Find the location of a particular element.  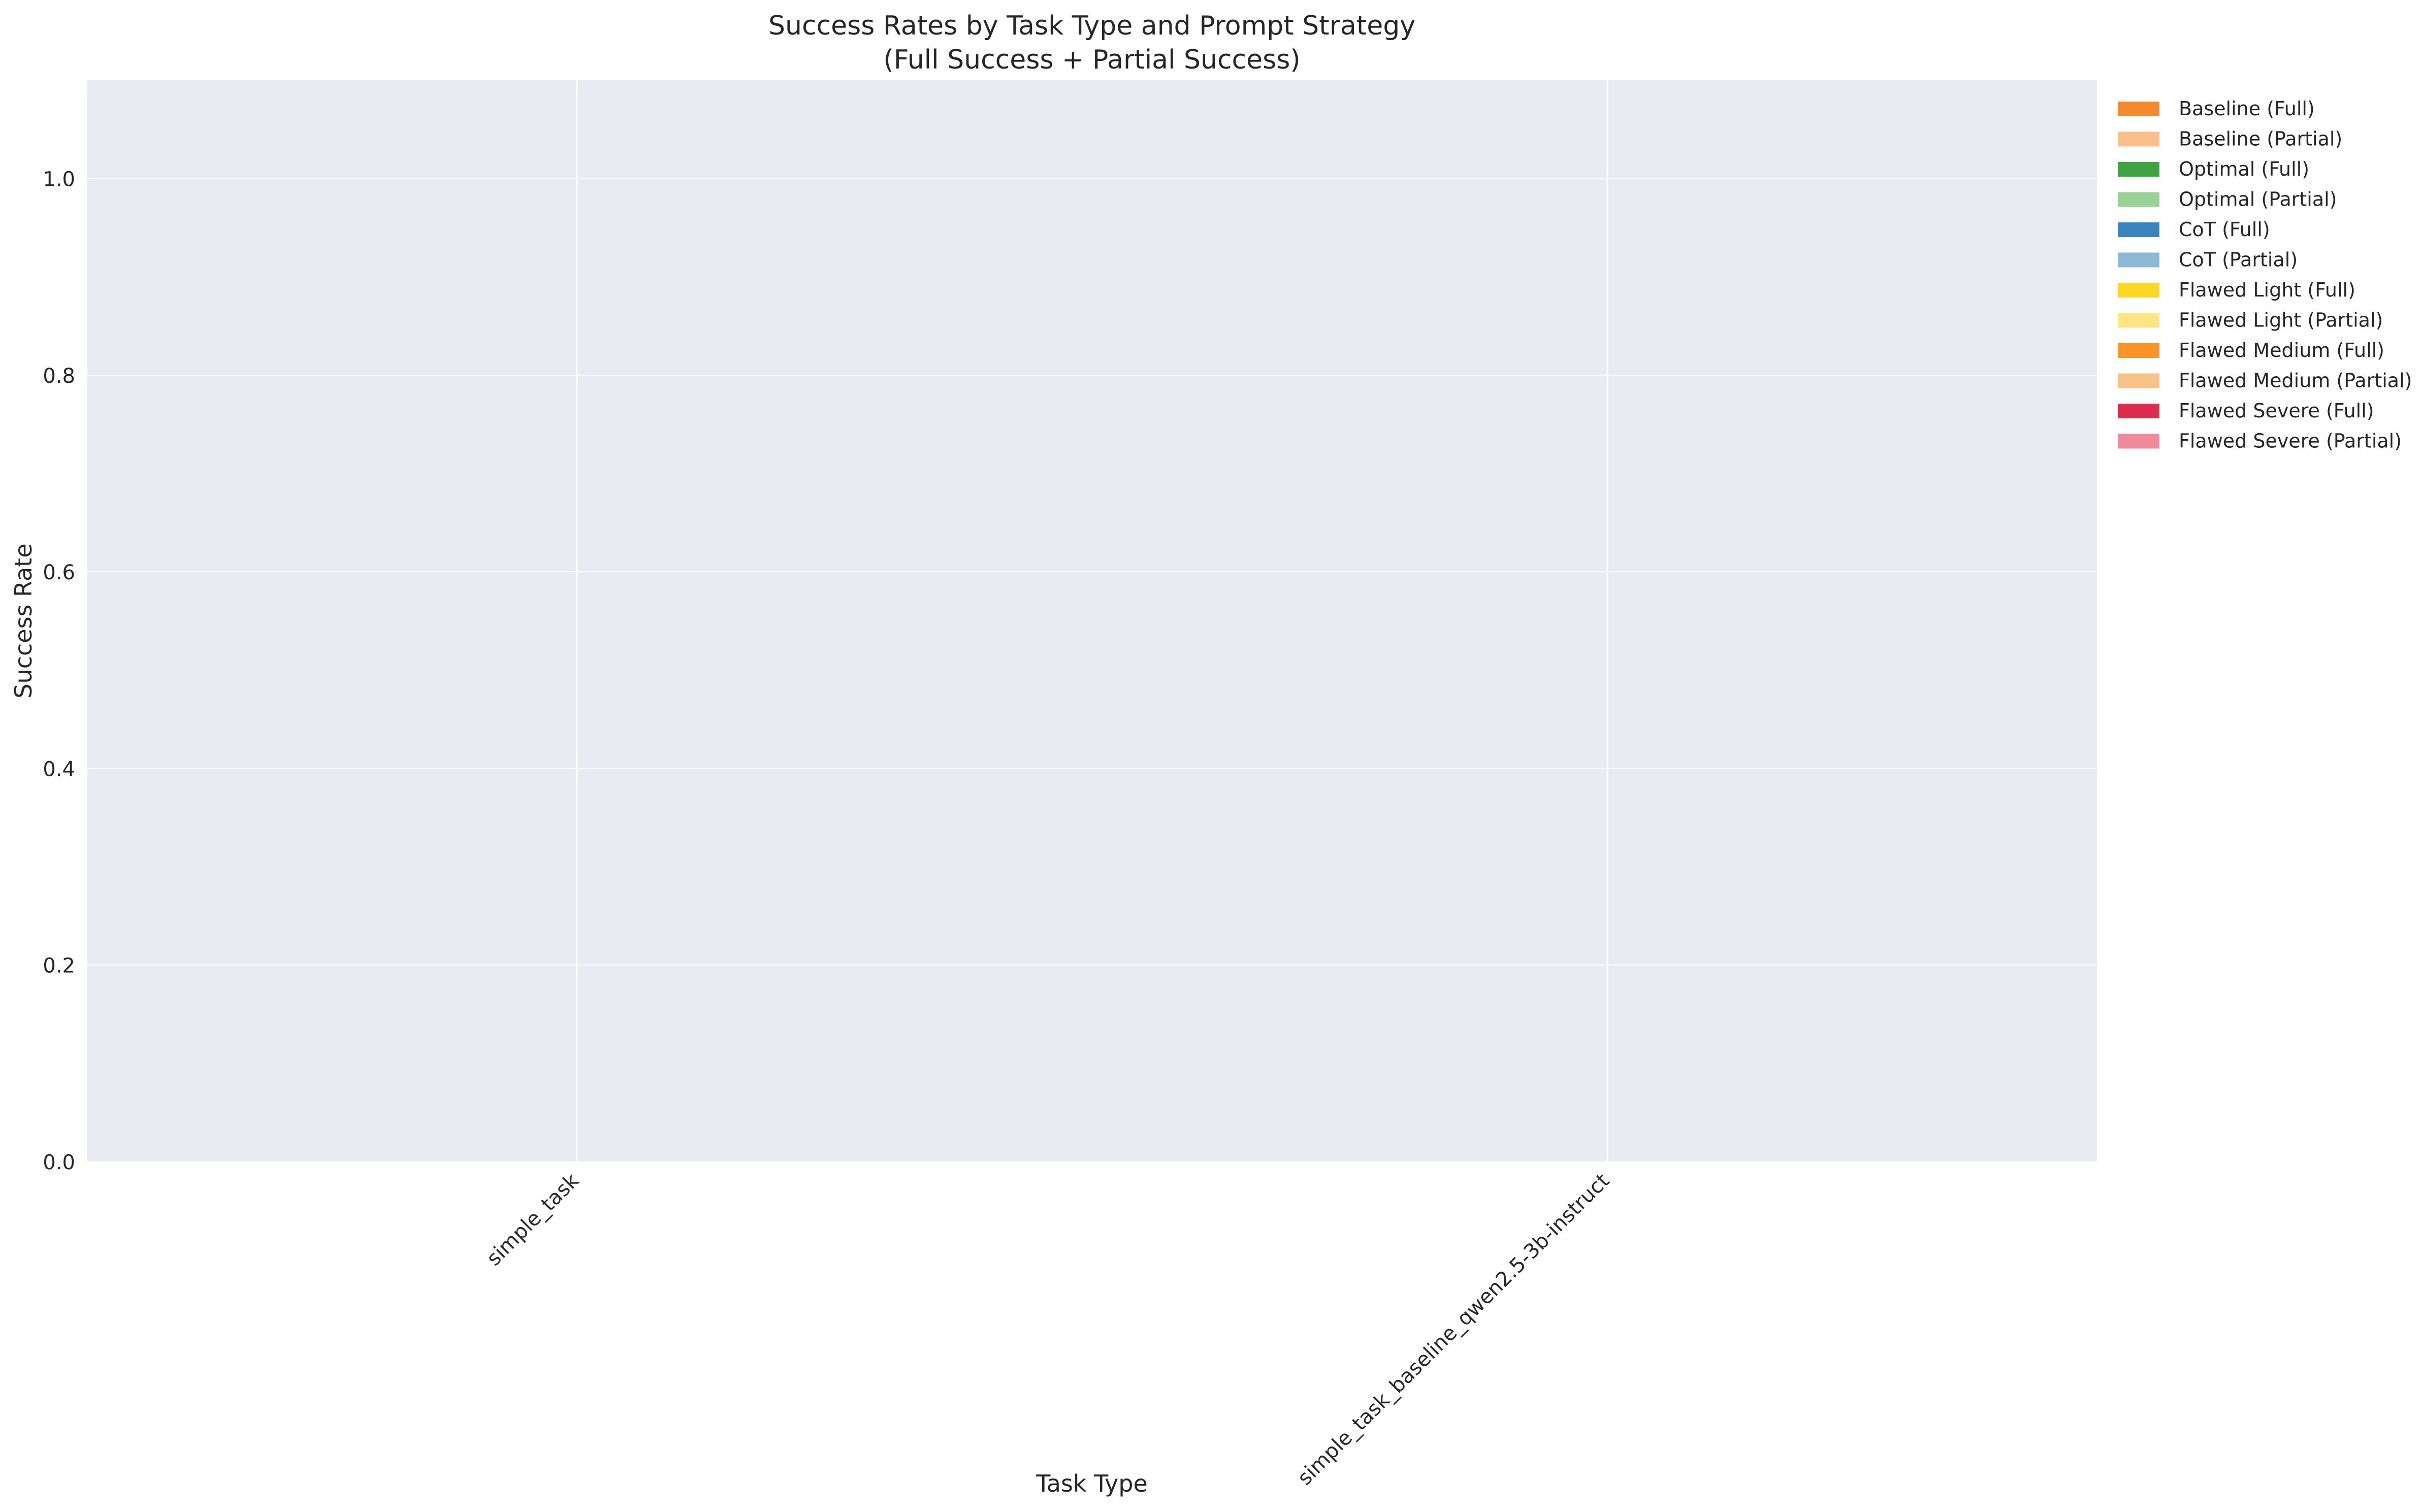

legend-label: Optimal (Full) is located at coordinates (2244, 169).